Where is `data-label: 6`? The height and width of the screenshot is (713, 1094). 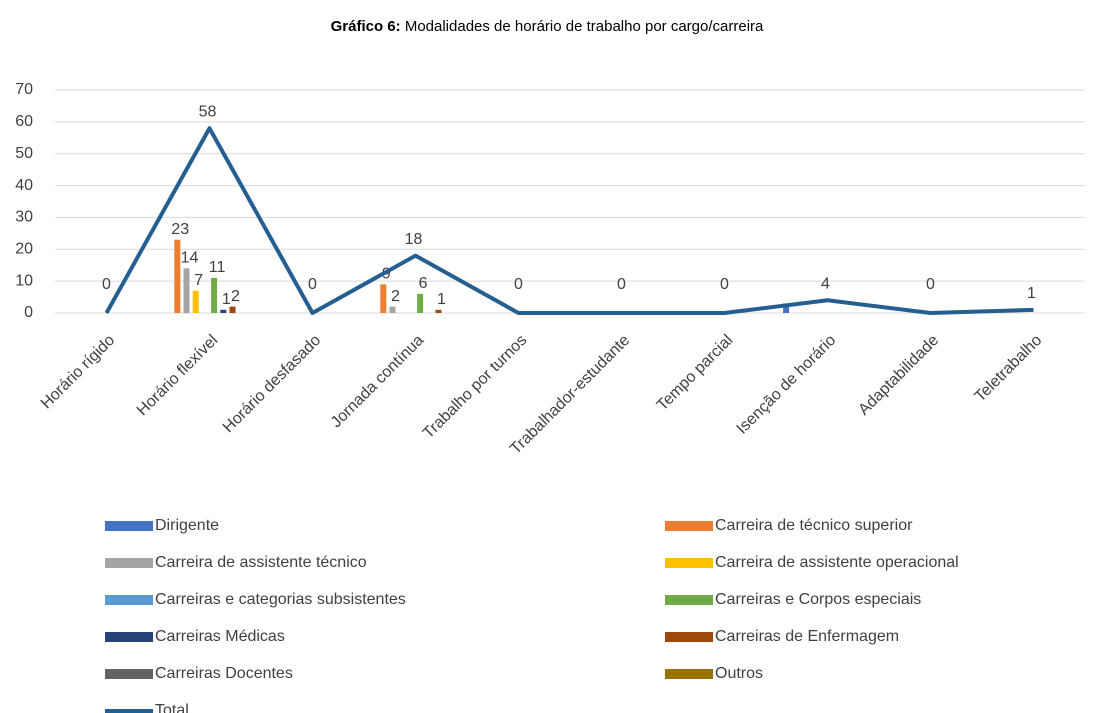 data-label: 6 is located at coordinates (423, 283).